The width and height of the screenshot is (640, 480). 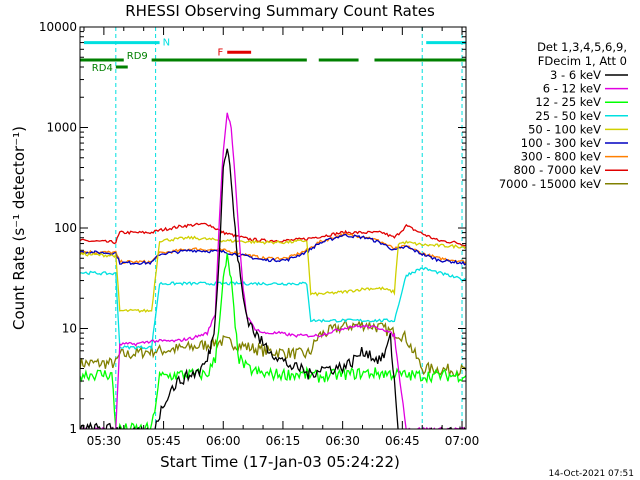 What do you see at coordinates (564, 129) in the screenshot?
I see `legend-label-50-100-kev: 50 - 100 keV` at bounding box center [564, 129].